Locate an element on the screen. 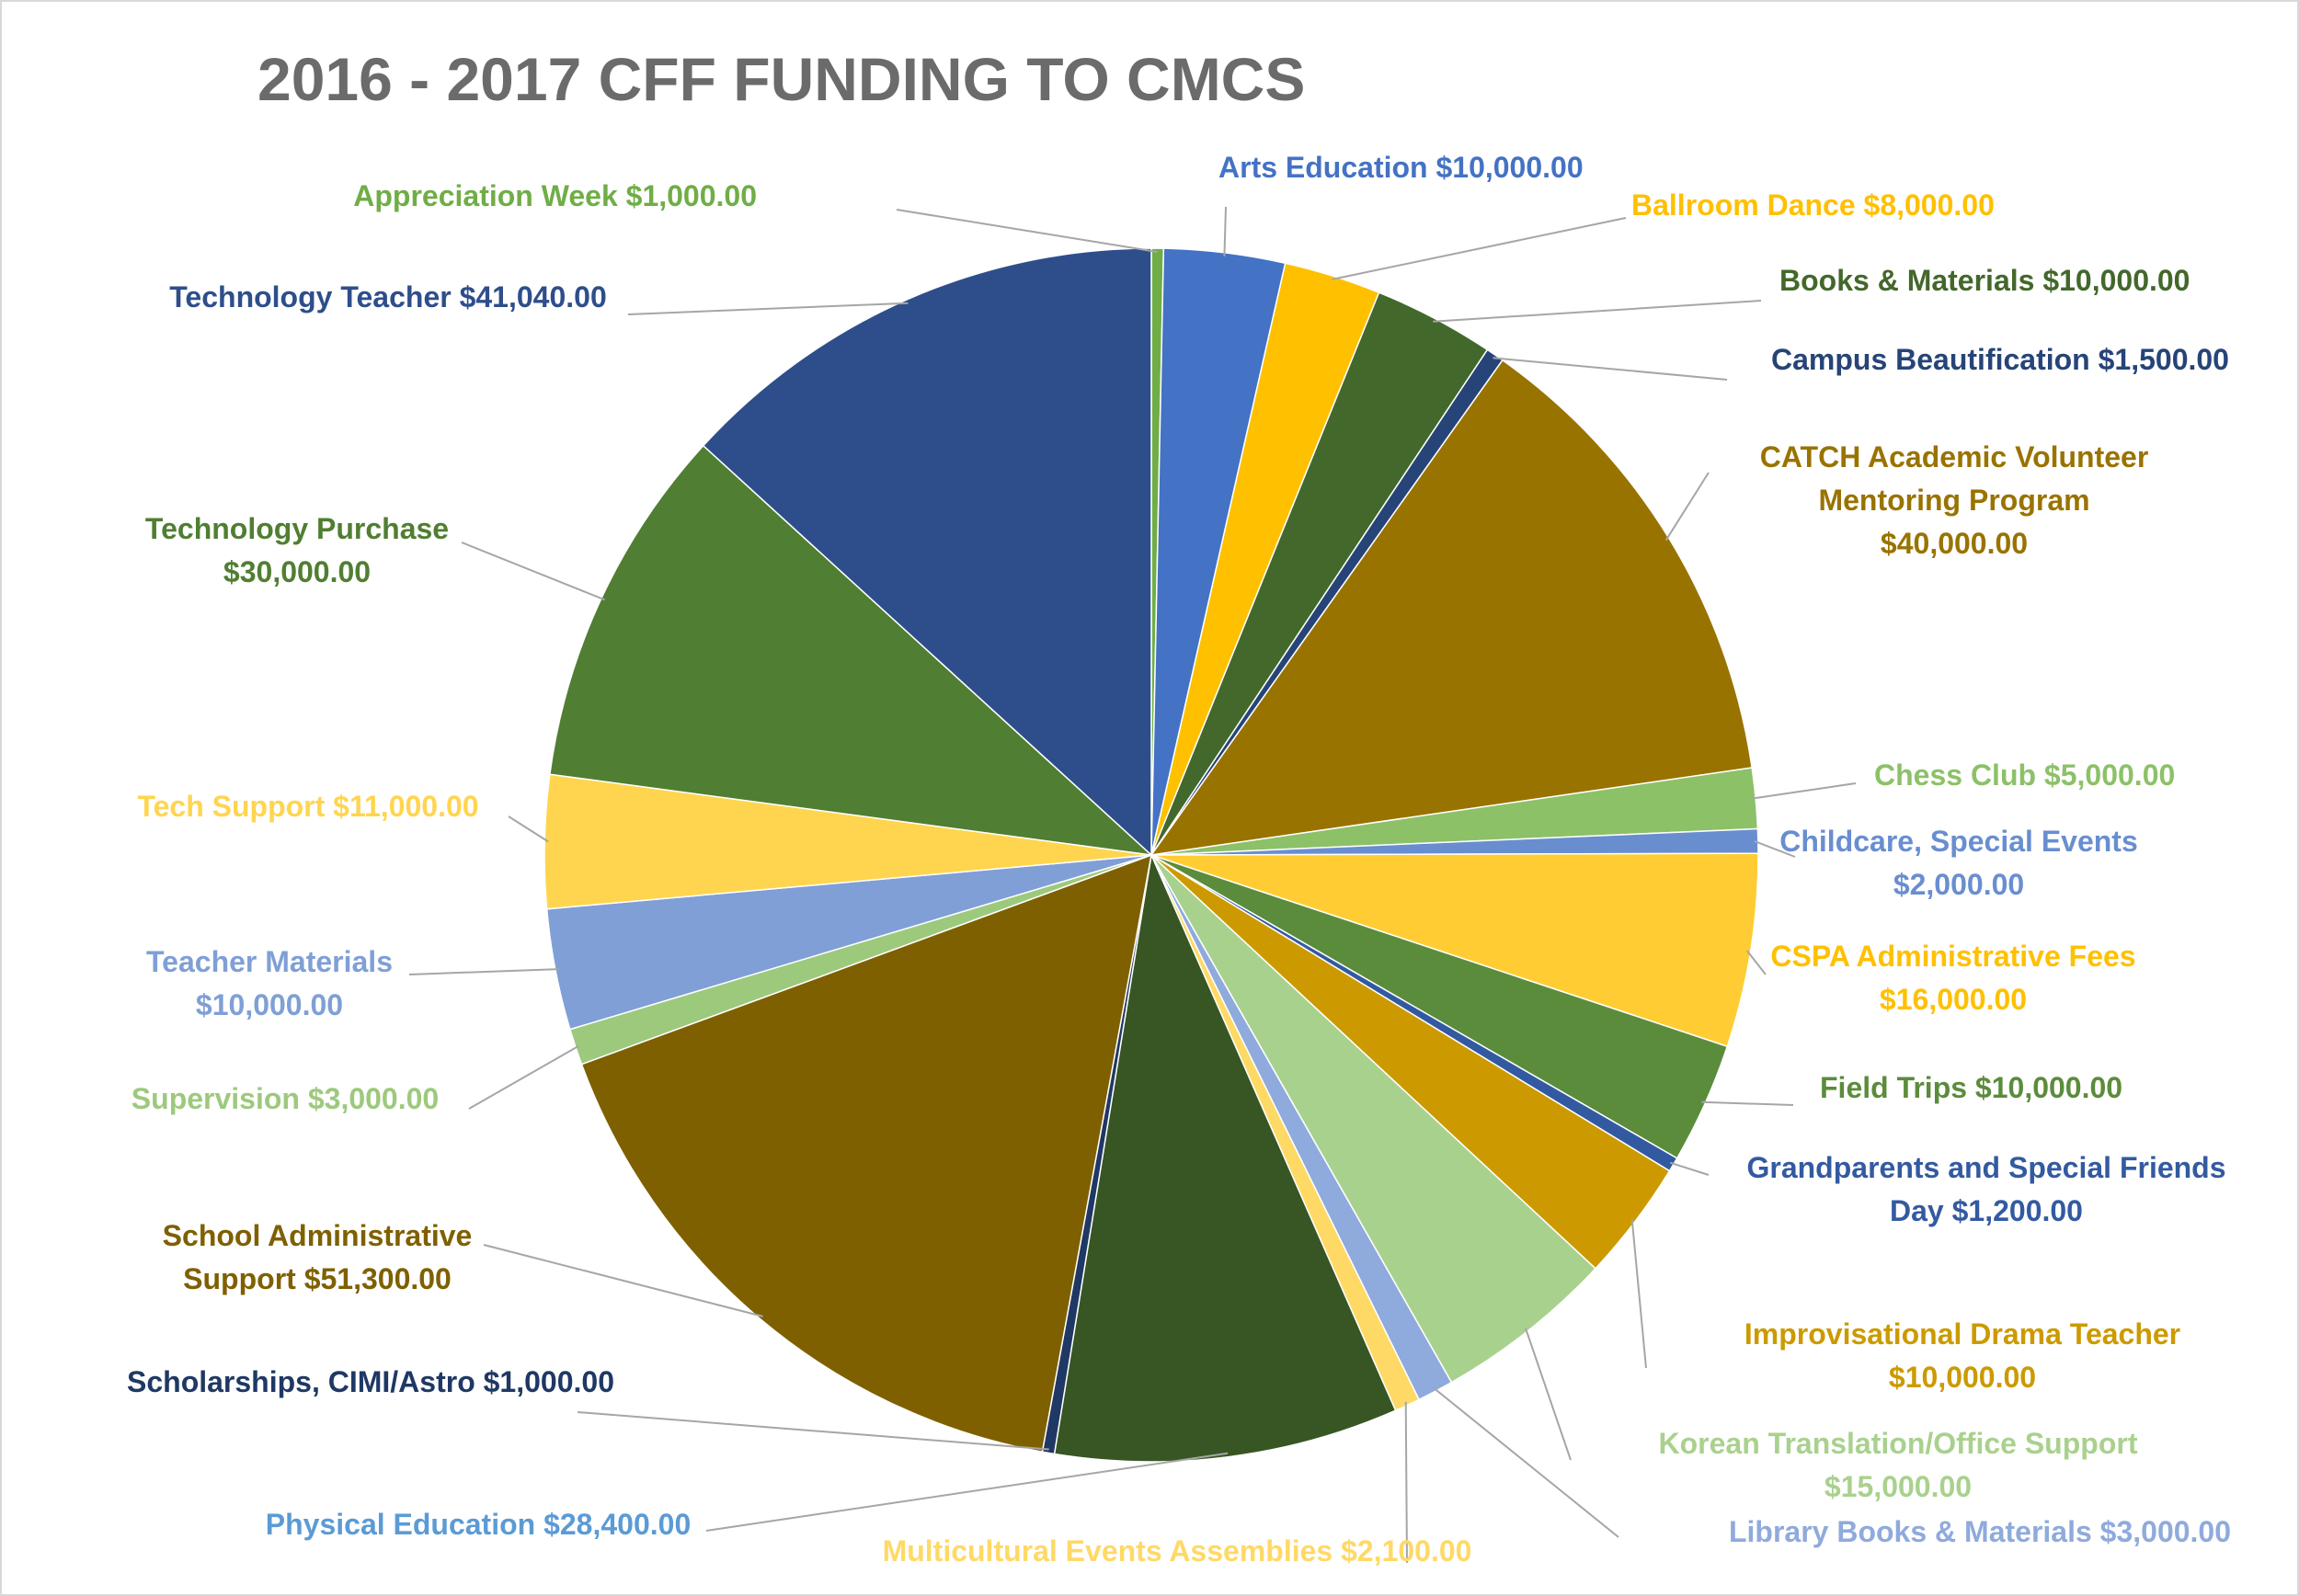 Image resolution: width=2299 pixels, height=1596 pixels. data-label-23: Technology Teacher $41,040.00 is located at coordinates (387, 297).